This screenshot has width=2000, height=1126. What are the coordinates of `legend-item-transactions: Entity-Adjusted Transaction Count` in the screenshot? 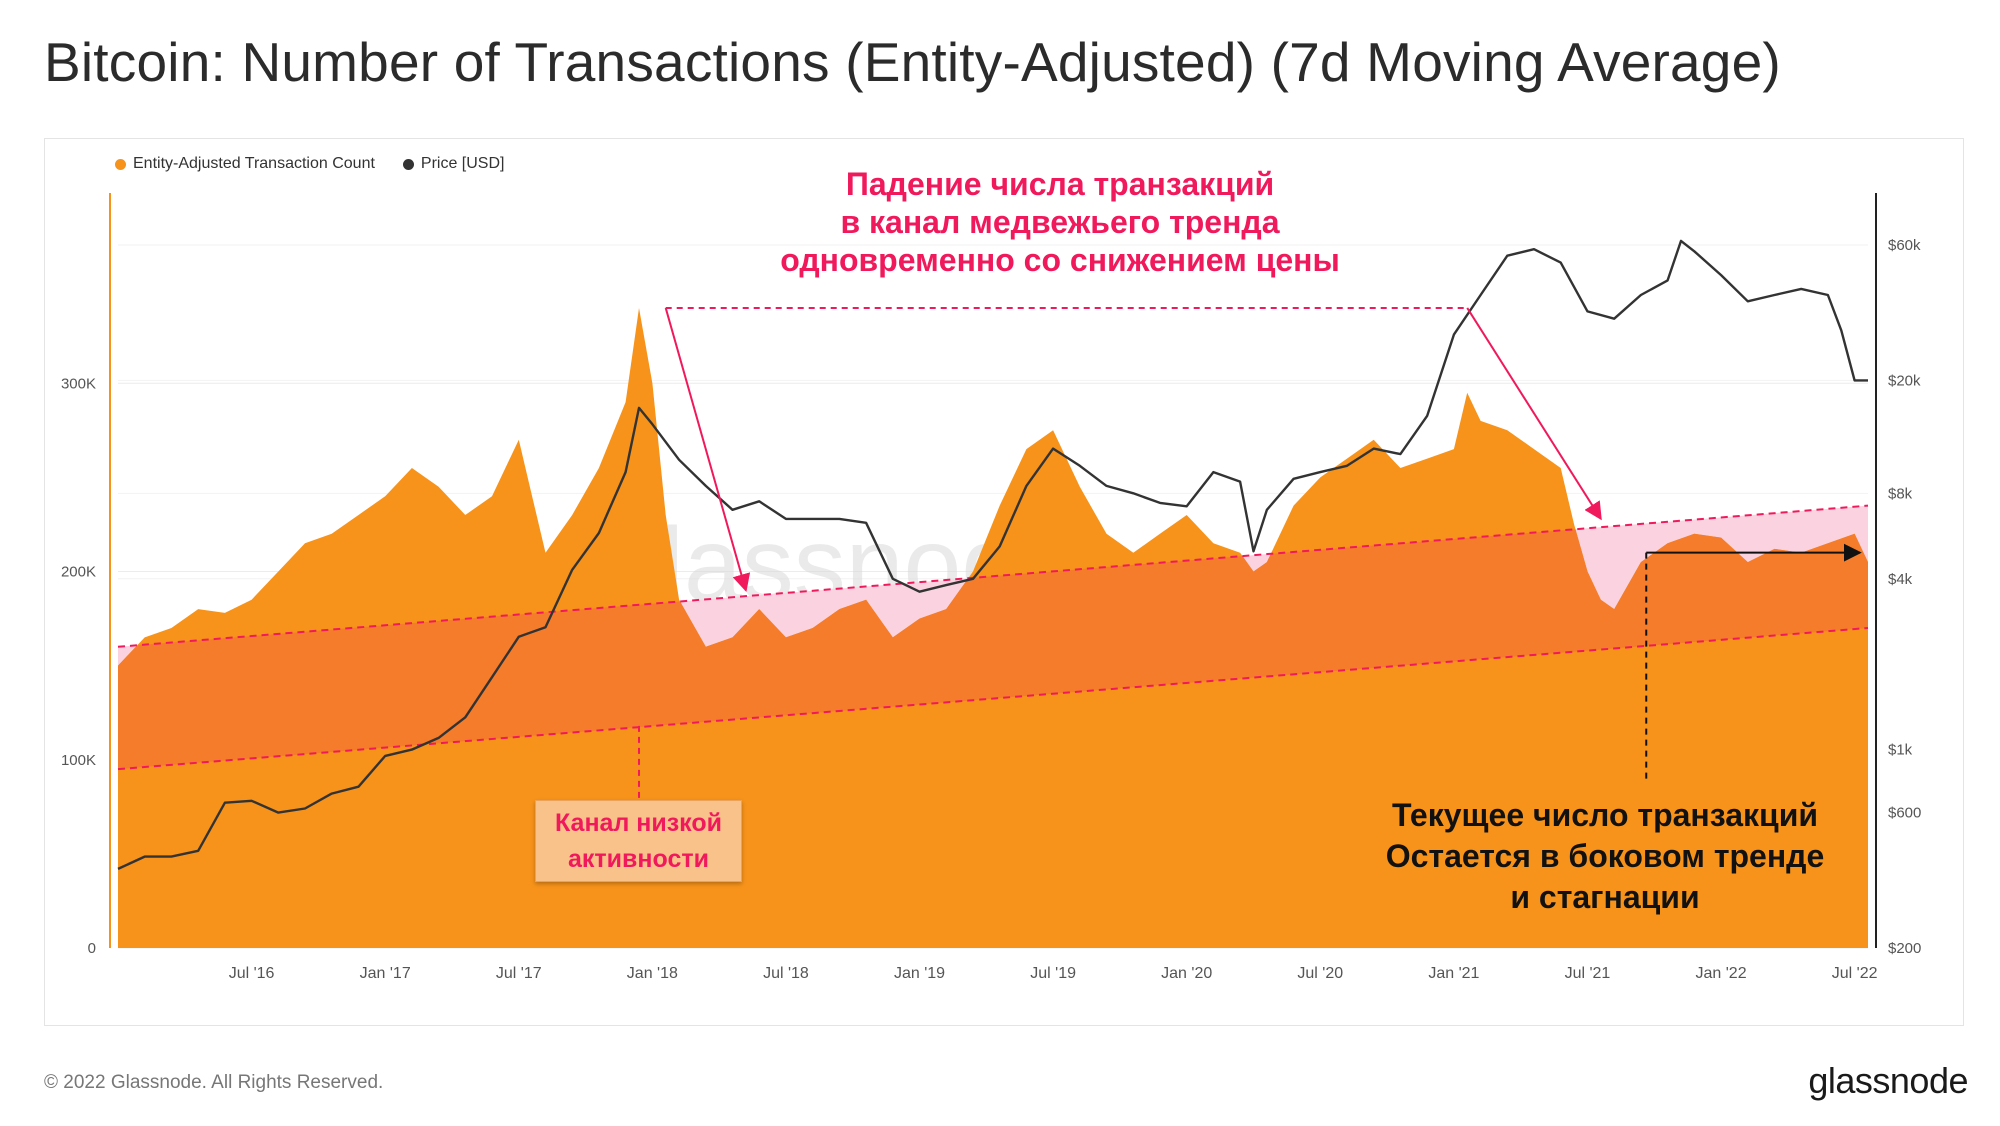 It's located at (245, 164).